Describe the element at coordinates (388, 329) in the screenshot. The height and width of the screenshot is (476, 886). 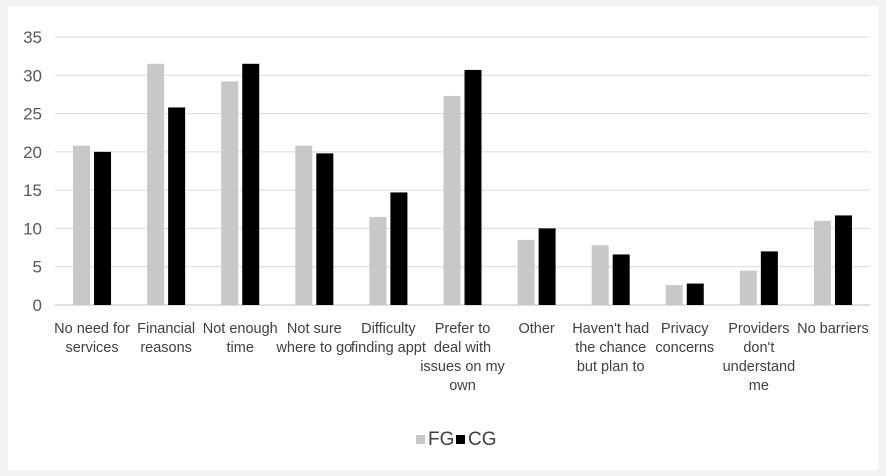
I see `category-label: Difficulty` at that location.